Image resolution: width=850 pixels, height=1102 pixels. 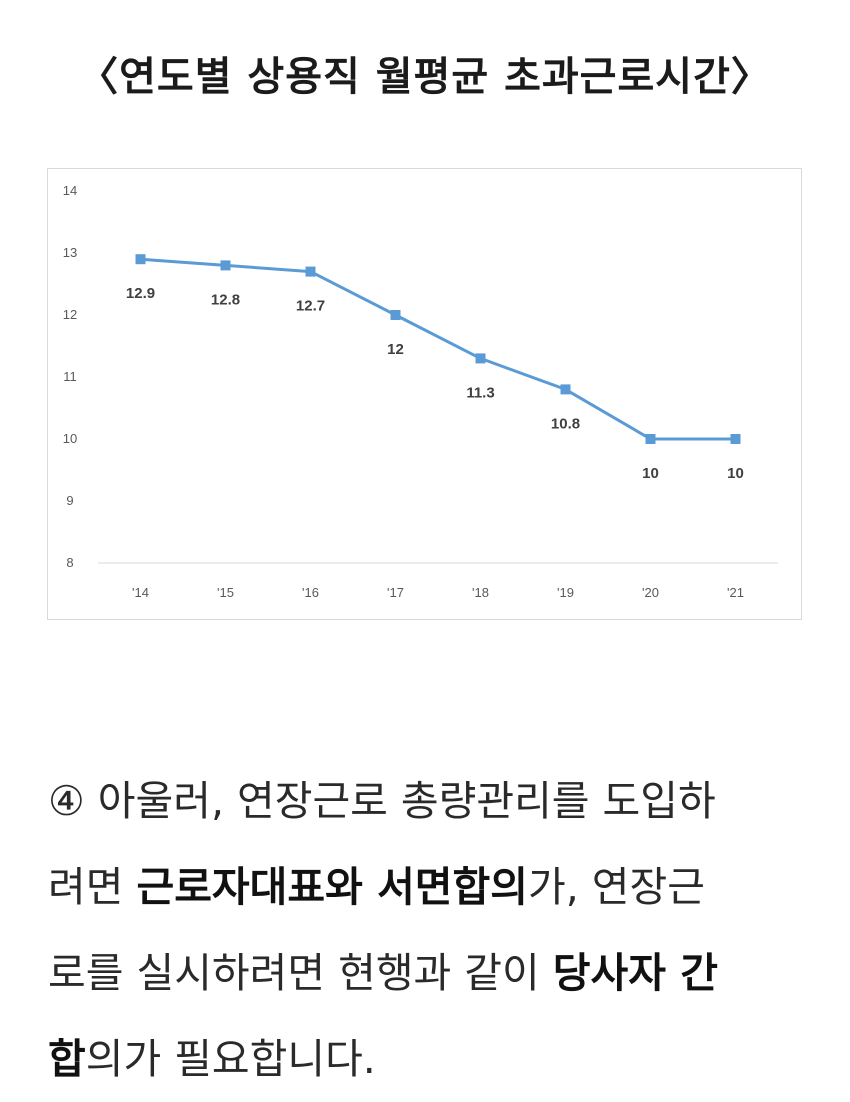 I want to click on x-tick-label: '14, so click(x=140, y=592).